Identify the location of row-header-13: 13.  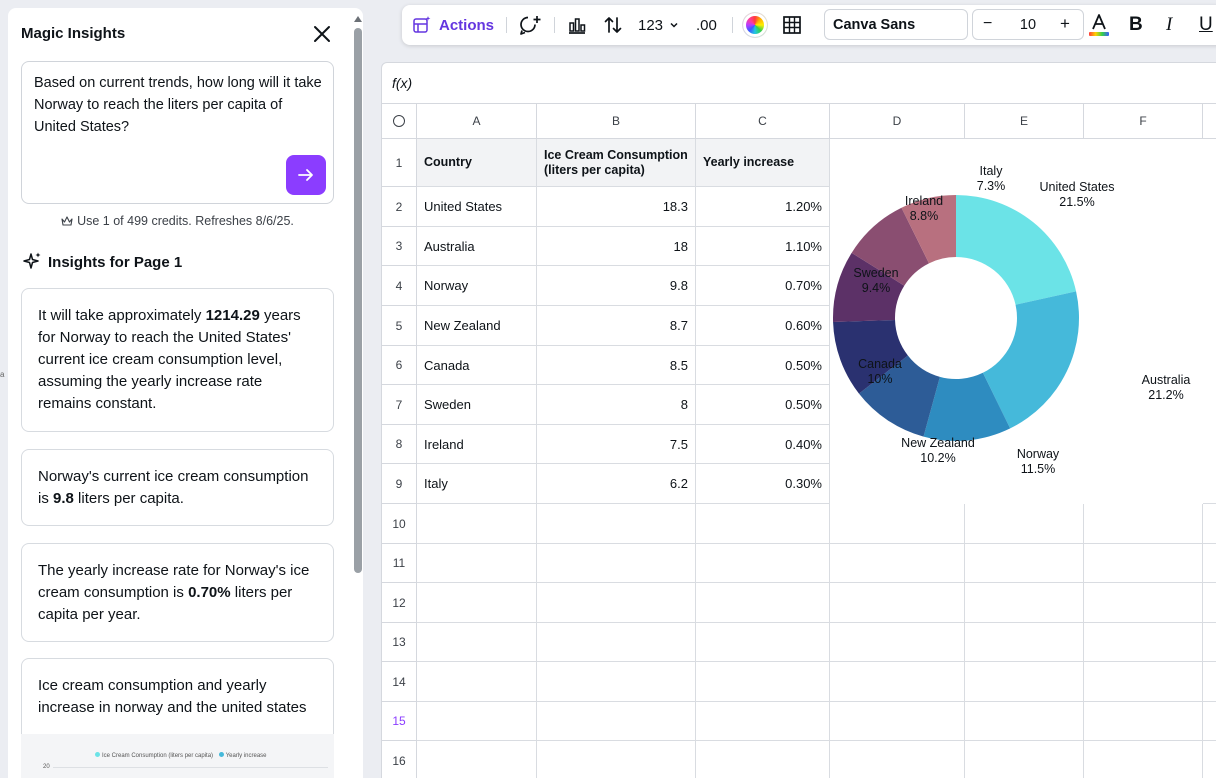
(399, 642).